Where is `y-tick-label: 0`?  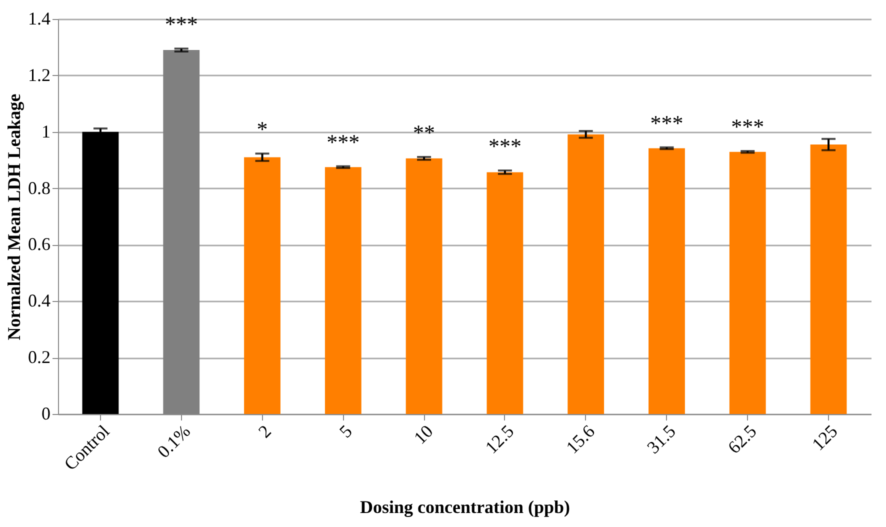
y-tick-label: 0 is located at coordinates (46, 414).